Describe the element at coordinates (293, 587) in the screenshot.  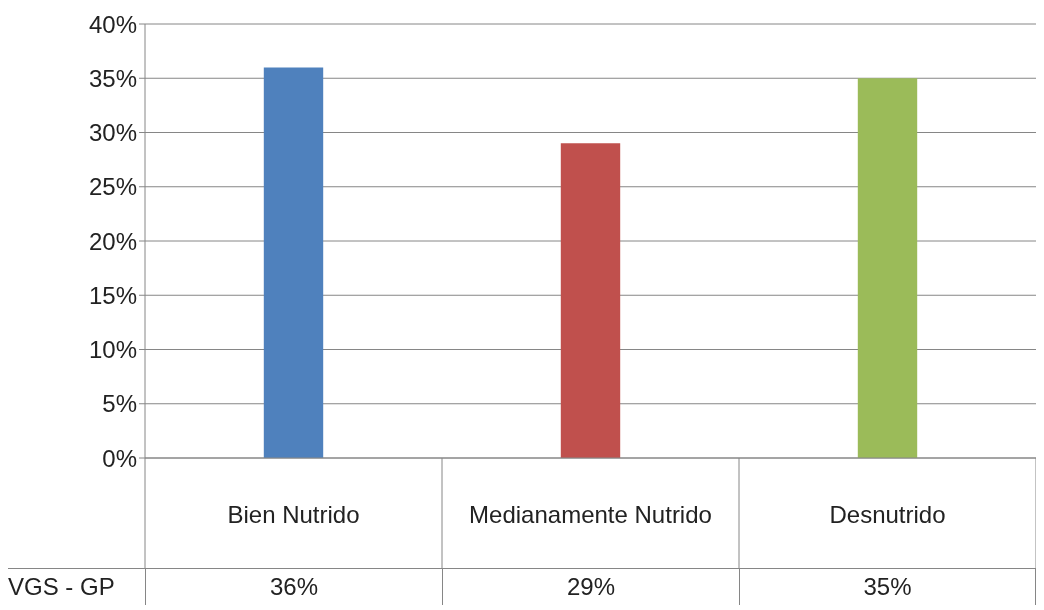
I see `data-label: 36%` at that location.